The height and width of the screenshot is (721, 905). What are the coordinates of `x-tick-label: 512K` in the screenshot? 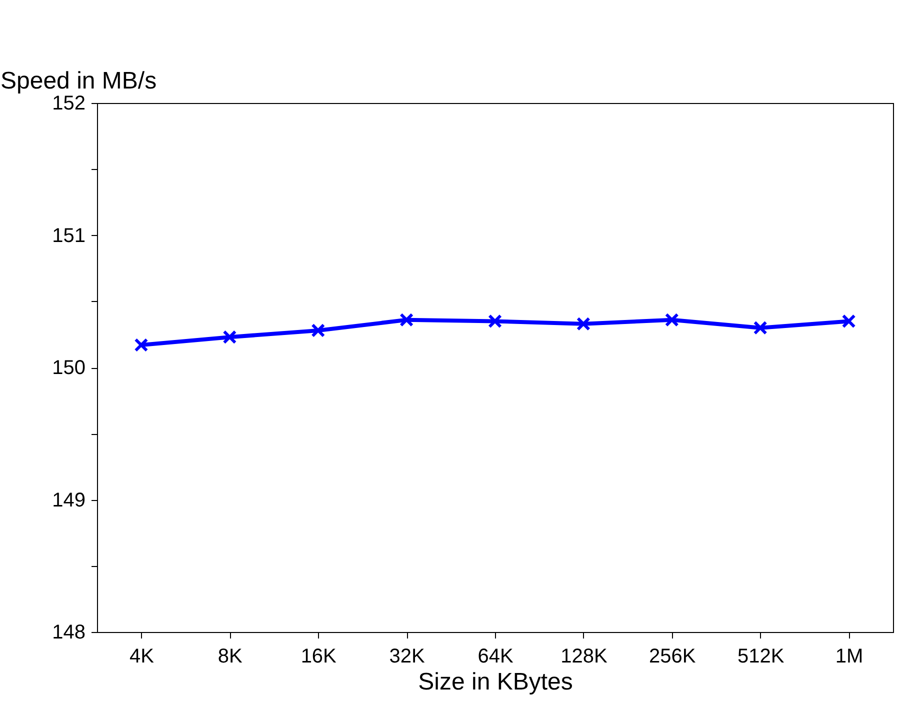 It's located at (761, 657).